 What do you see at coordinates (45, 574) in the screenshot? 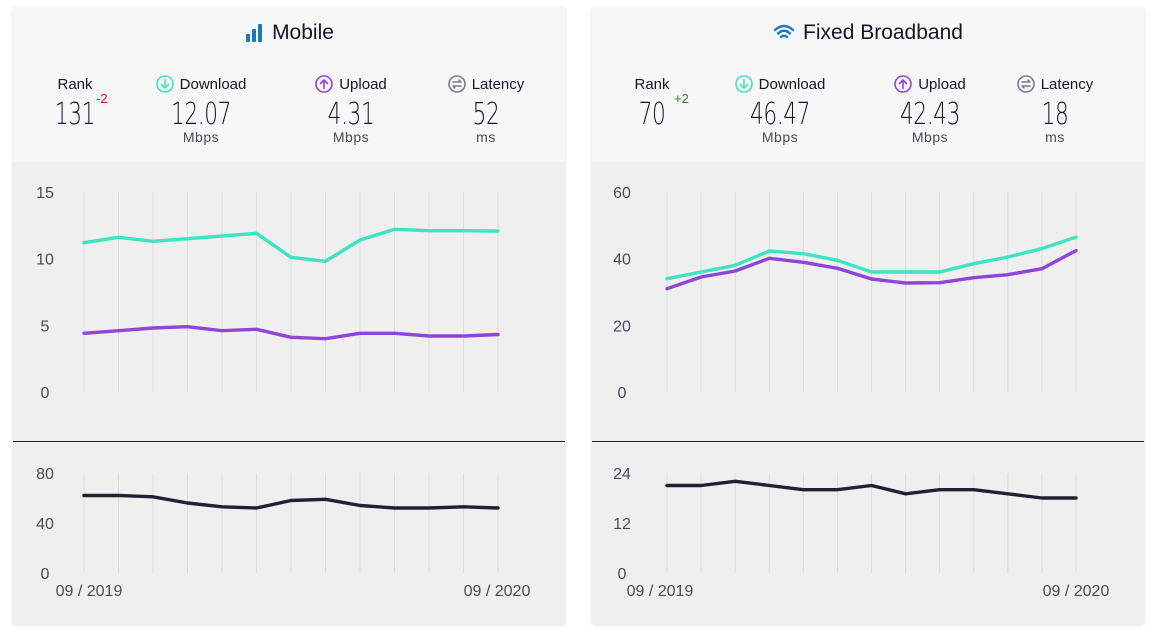
I see `mobile-latency-y-tick-label: 0` at bounding box center [45, 574].